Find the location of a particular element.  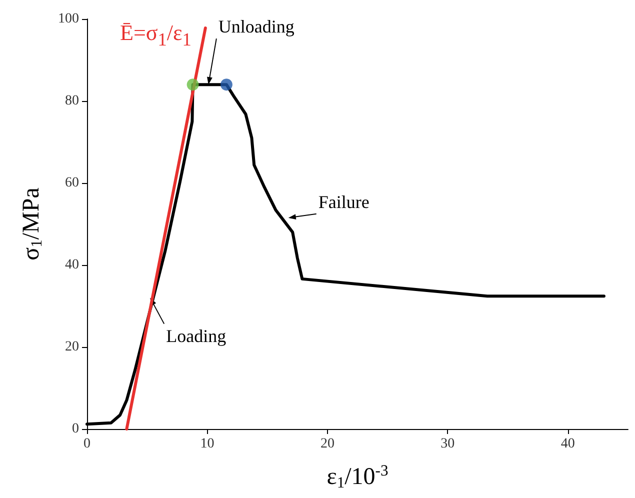

y-tick-label: 100 is located at coordinates (68, 19).